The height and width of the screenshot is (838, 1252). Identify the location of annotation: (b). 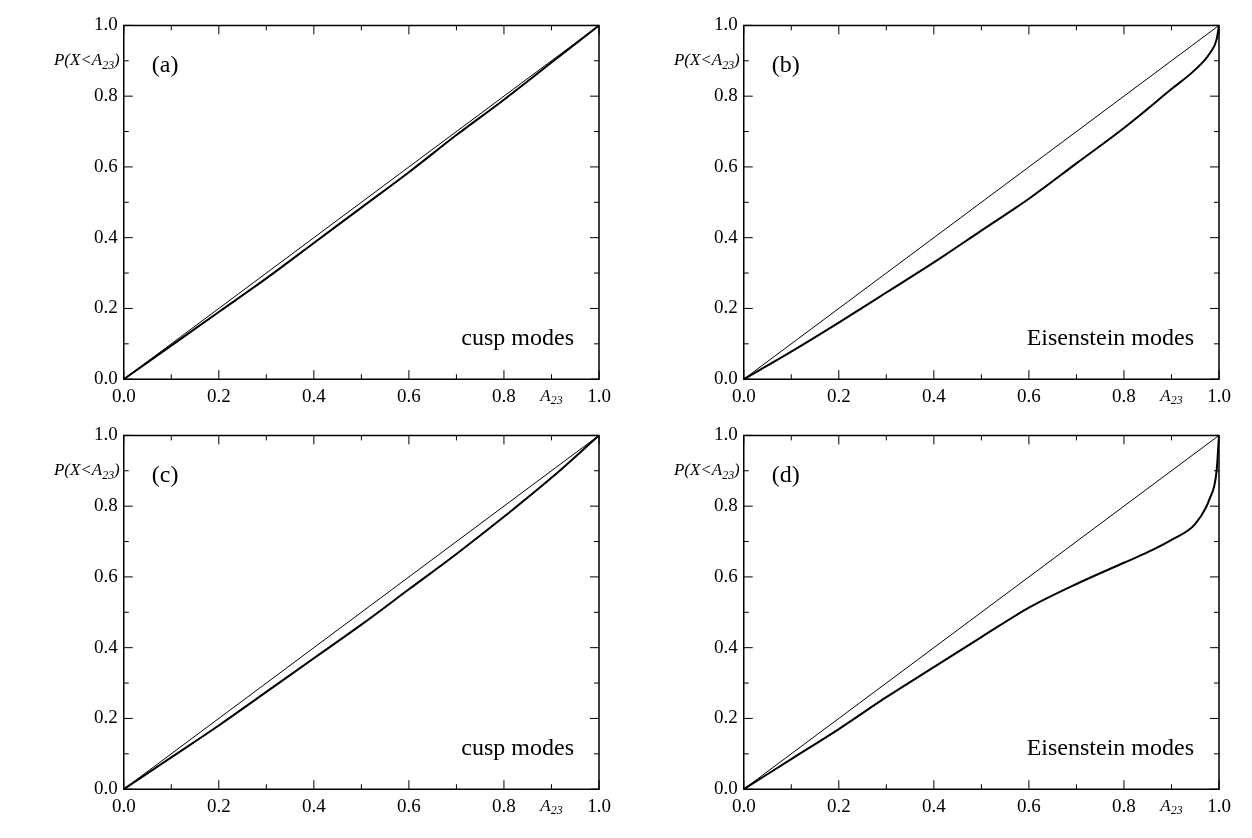
(785, 63).